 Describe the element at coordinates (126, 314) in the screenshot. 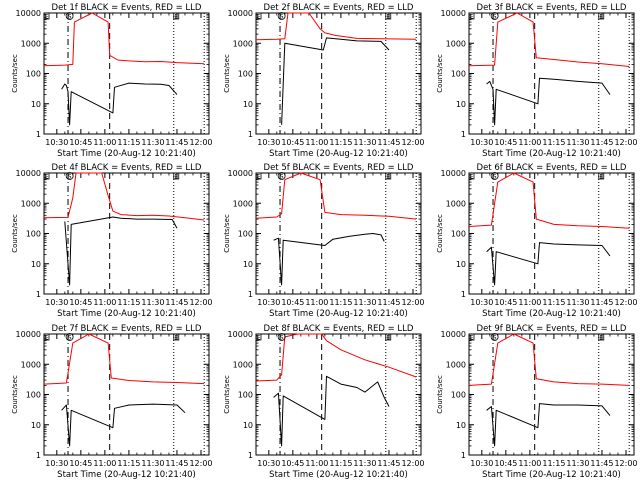

I see `chart-3-x-axis-label: Start Time (20-Aug-12 10:21:40)` at that location.